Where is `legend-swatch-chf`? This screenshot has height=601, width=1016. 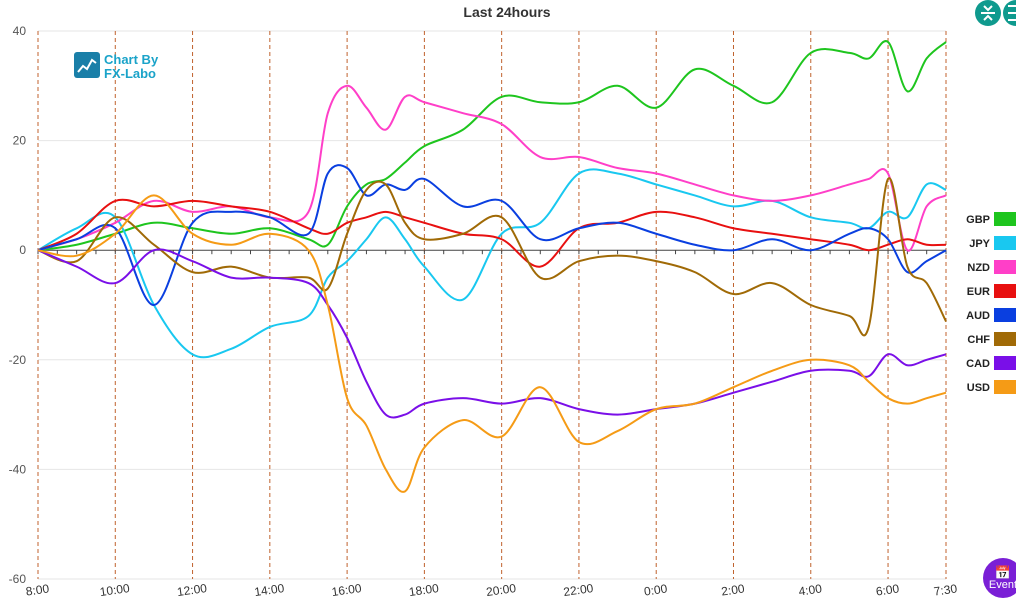
legend-swatch-chf is located at coordinates (1005, 339).